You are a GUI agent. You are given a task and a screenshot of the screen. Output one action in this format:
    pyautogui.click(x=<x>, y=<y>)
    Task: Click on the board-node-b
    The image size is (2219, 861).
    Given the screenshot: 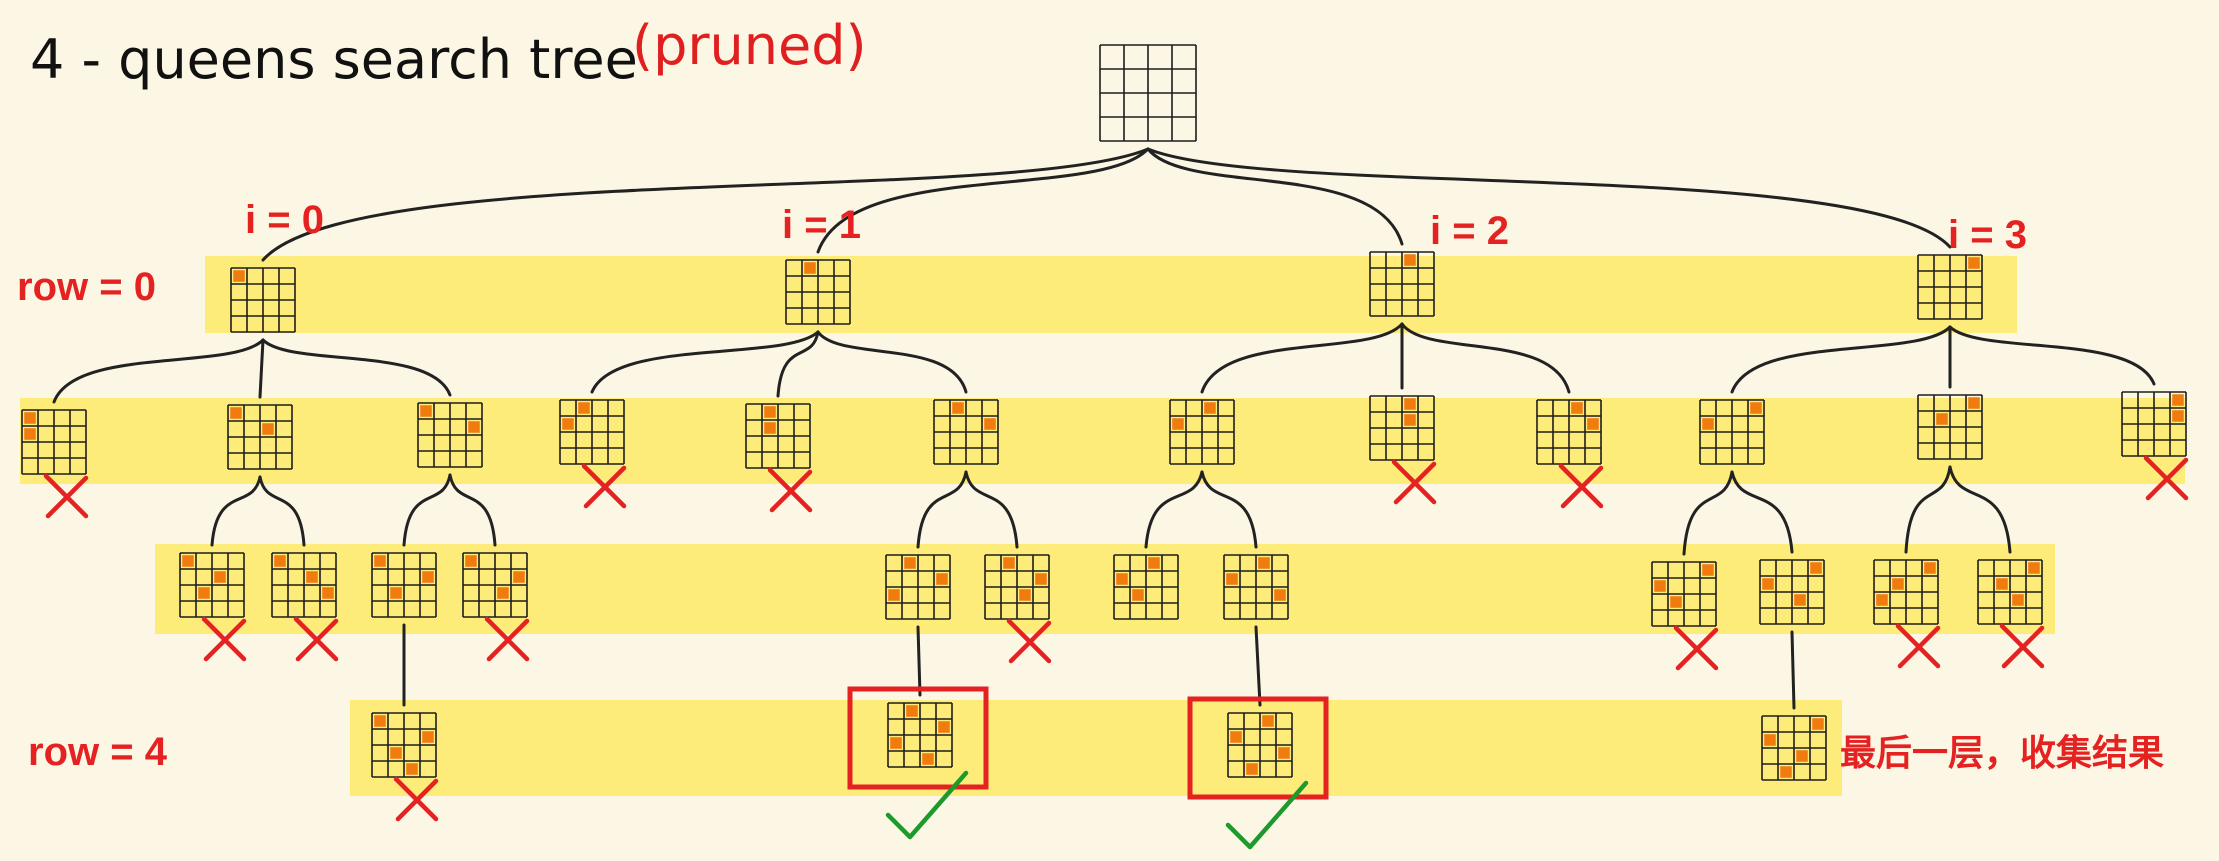 What is the action you would take?
    pyautogui.click(x=818, y=292)
    